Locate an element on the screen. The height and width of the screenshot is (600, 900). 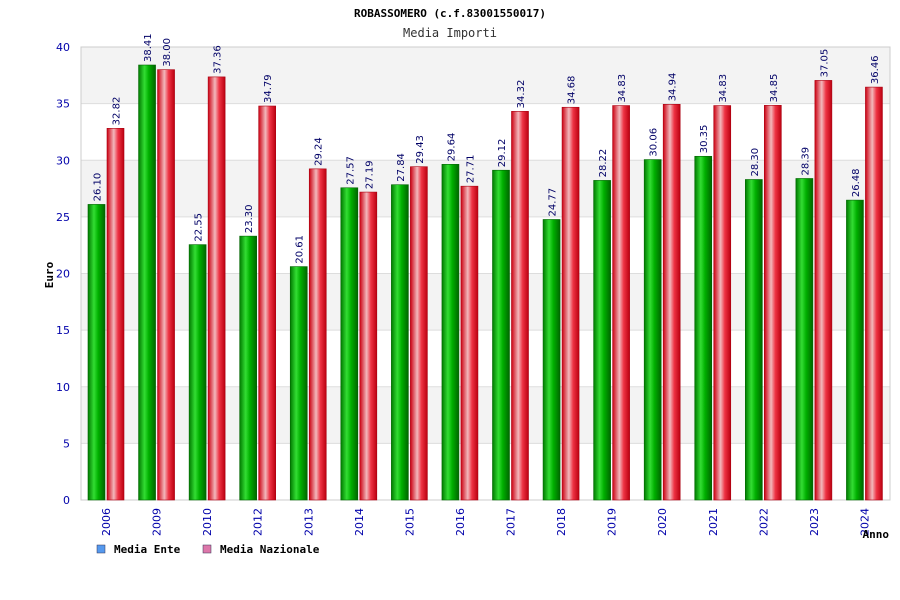
data-label: 20.61 is located at coordinates (300, 249).